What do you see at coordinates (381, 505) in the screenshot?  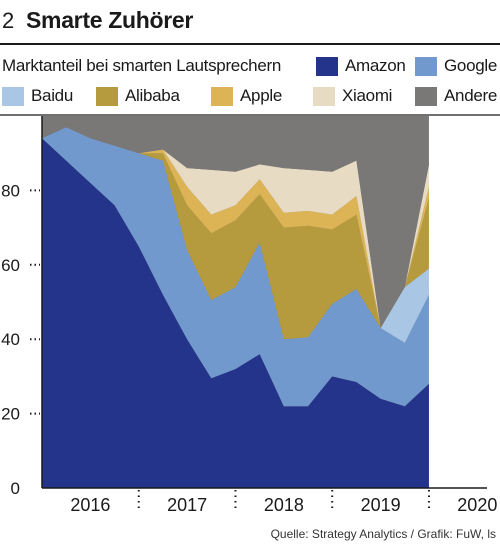 I see `x-tick-label-2019: 2019` at bounding box center [381, 505].